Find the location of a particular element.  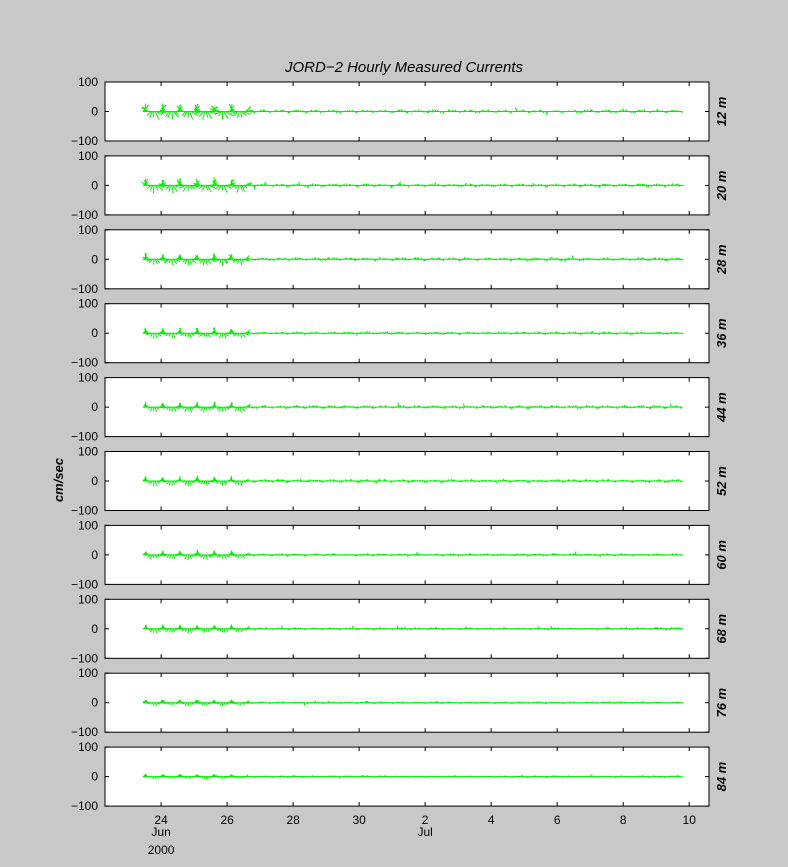

y-tick-label: −100 is located at coordinates (84, 437).